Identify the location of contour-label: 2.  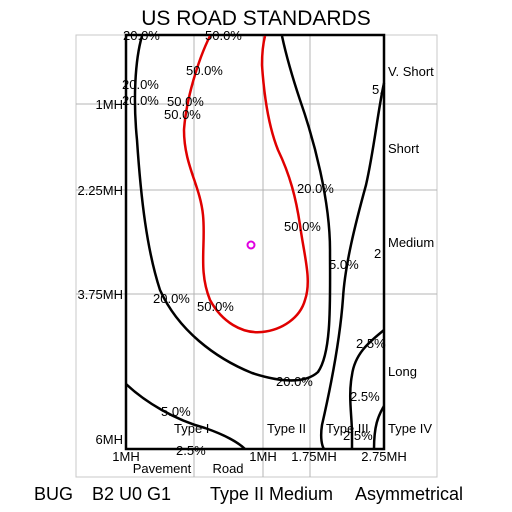
(377, 253).